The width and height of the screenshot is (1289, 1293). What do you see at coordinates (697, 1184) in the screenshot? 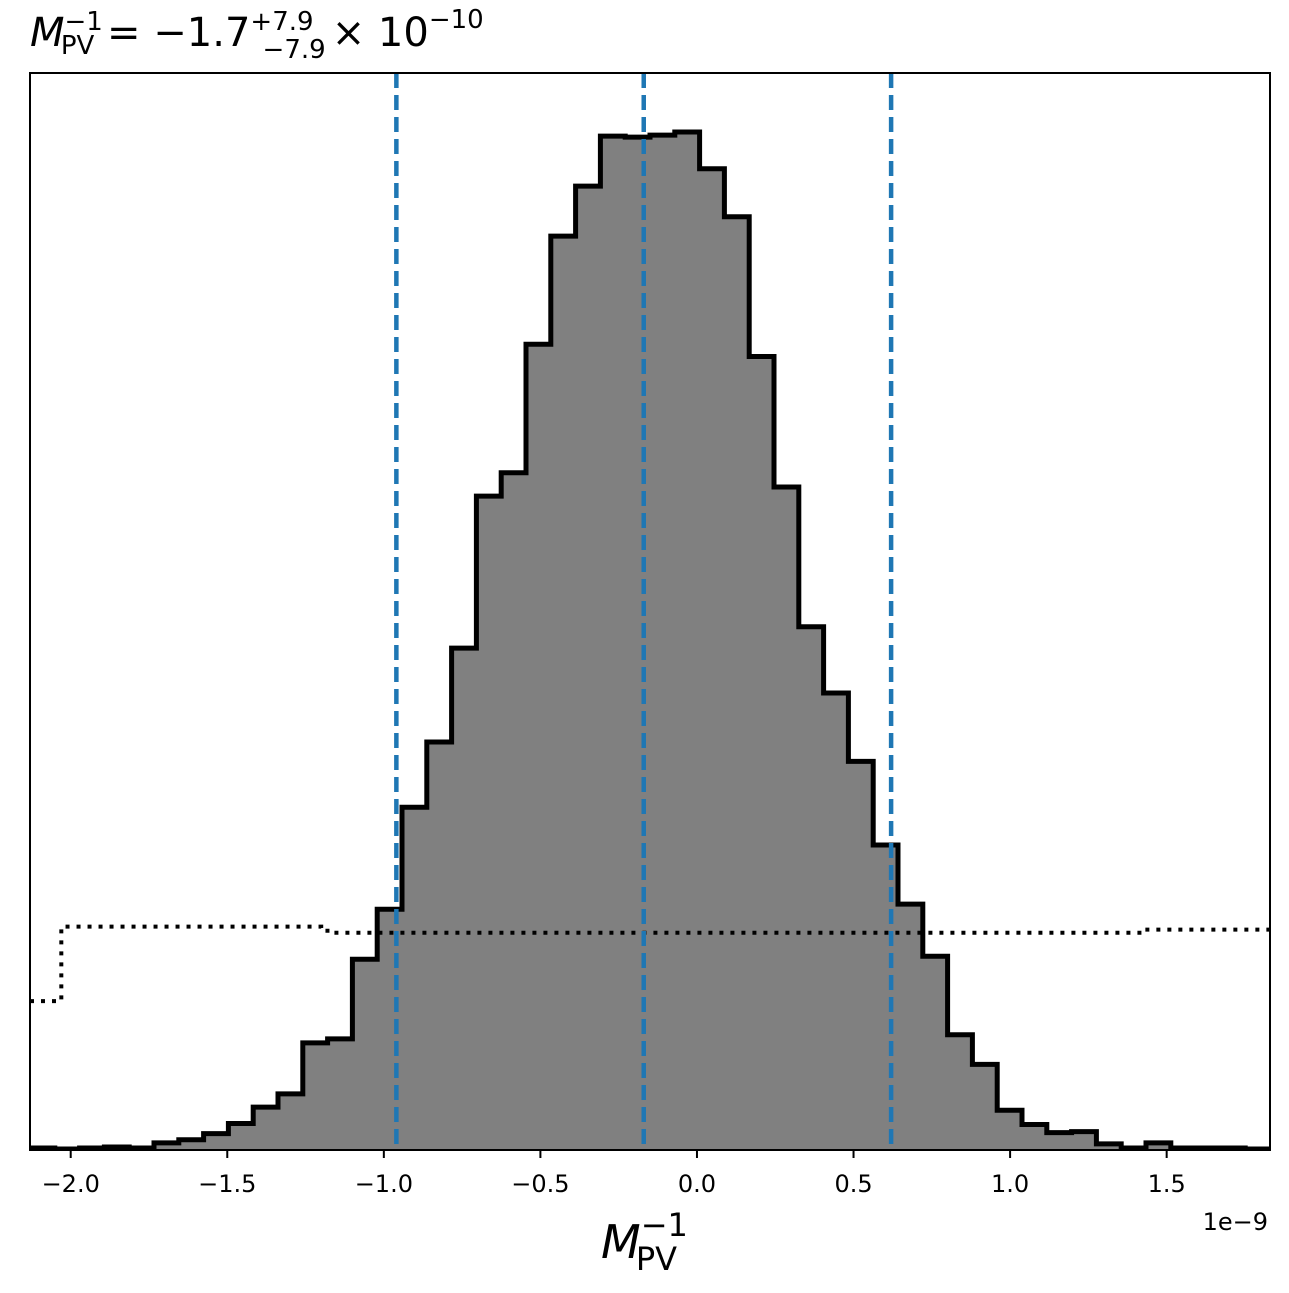
I see `x-tick-label: 0.0` at bounding box center [697, 1184].